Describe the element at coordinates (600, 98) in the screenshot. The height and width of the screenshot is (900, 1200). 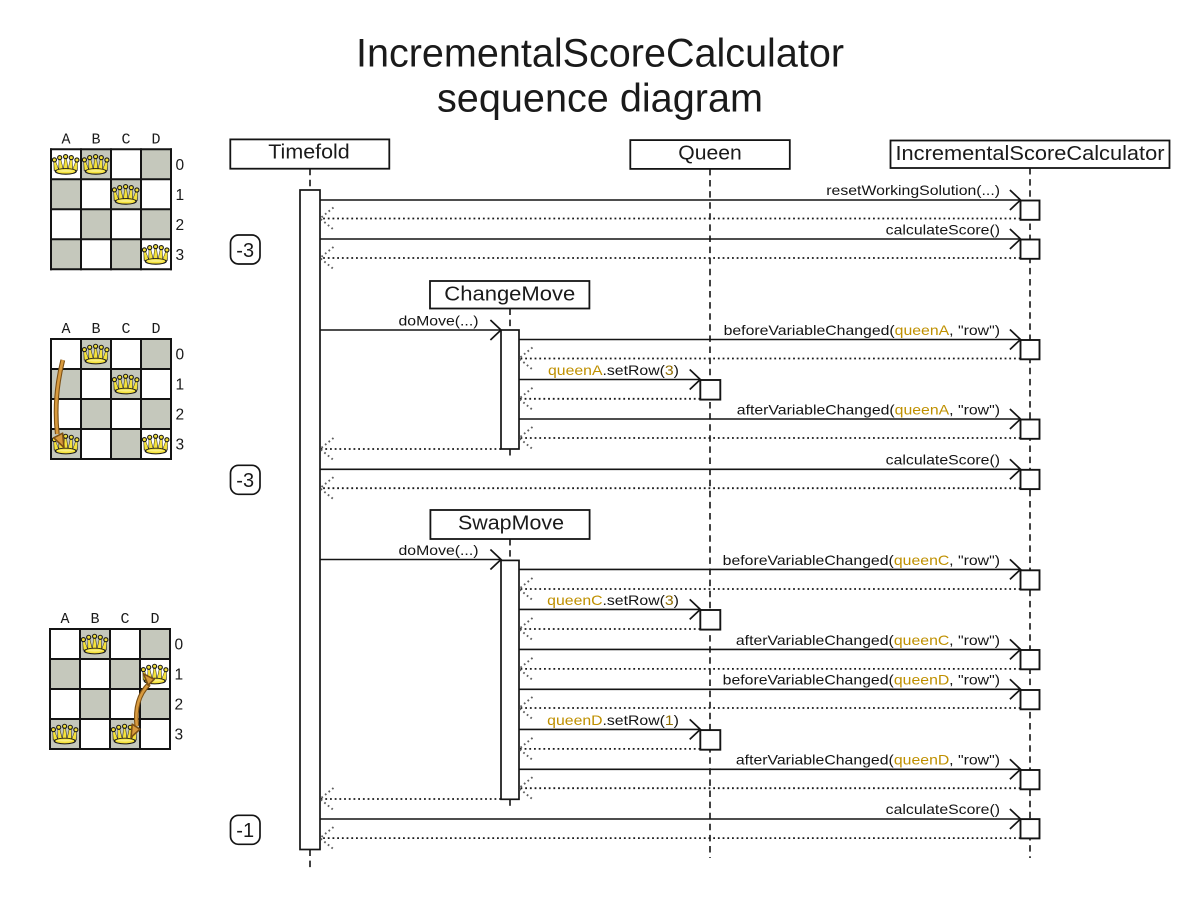
I see `svg-text: sequence diagram` at that location.